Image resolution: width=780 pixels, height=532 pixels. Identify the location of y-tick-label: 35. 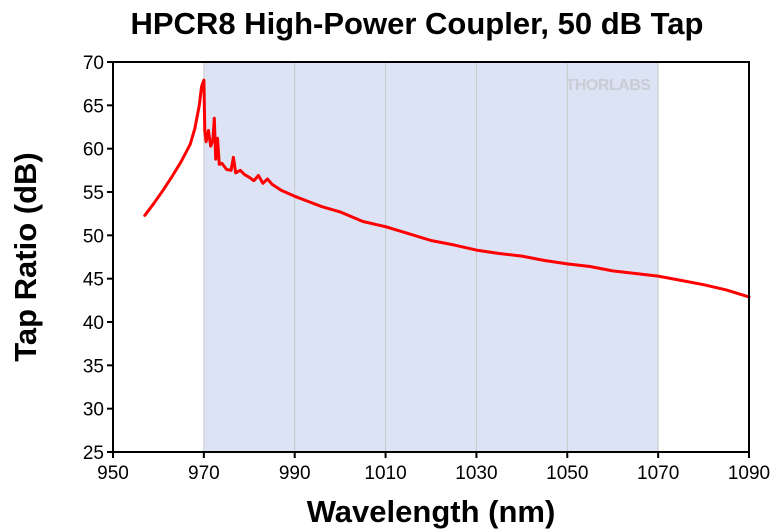
(93, 366).